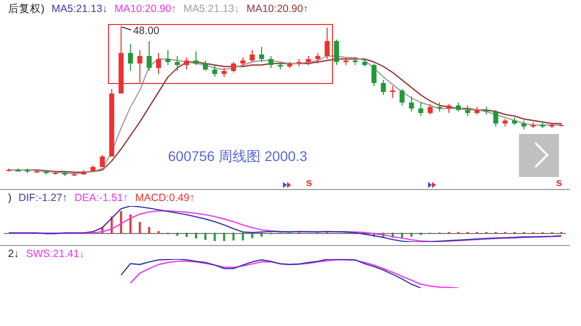  What do you see at coordinates (14, 254) in the screenshot?
I see `annotation: 2↓` at bounding box center [14, 254].